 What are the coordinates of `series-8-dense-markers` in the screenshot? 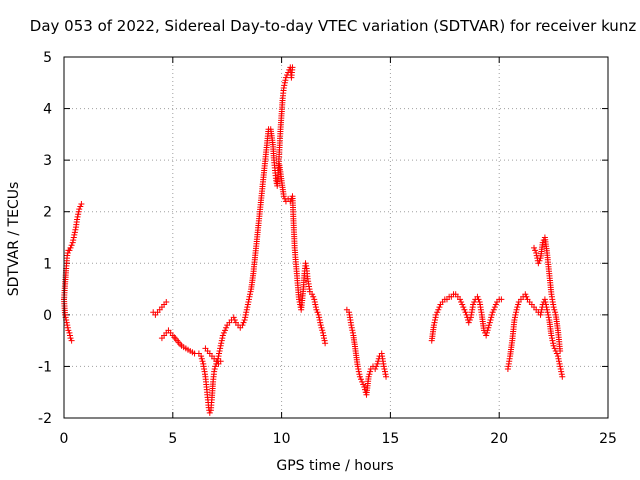 It's located at (535, 335).